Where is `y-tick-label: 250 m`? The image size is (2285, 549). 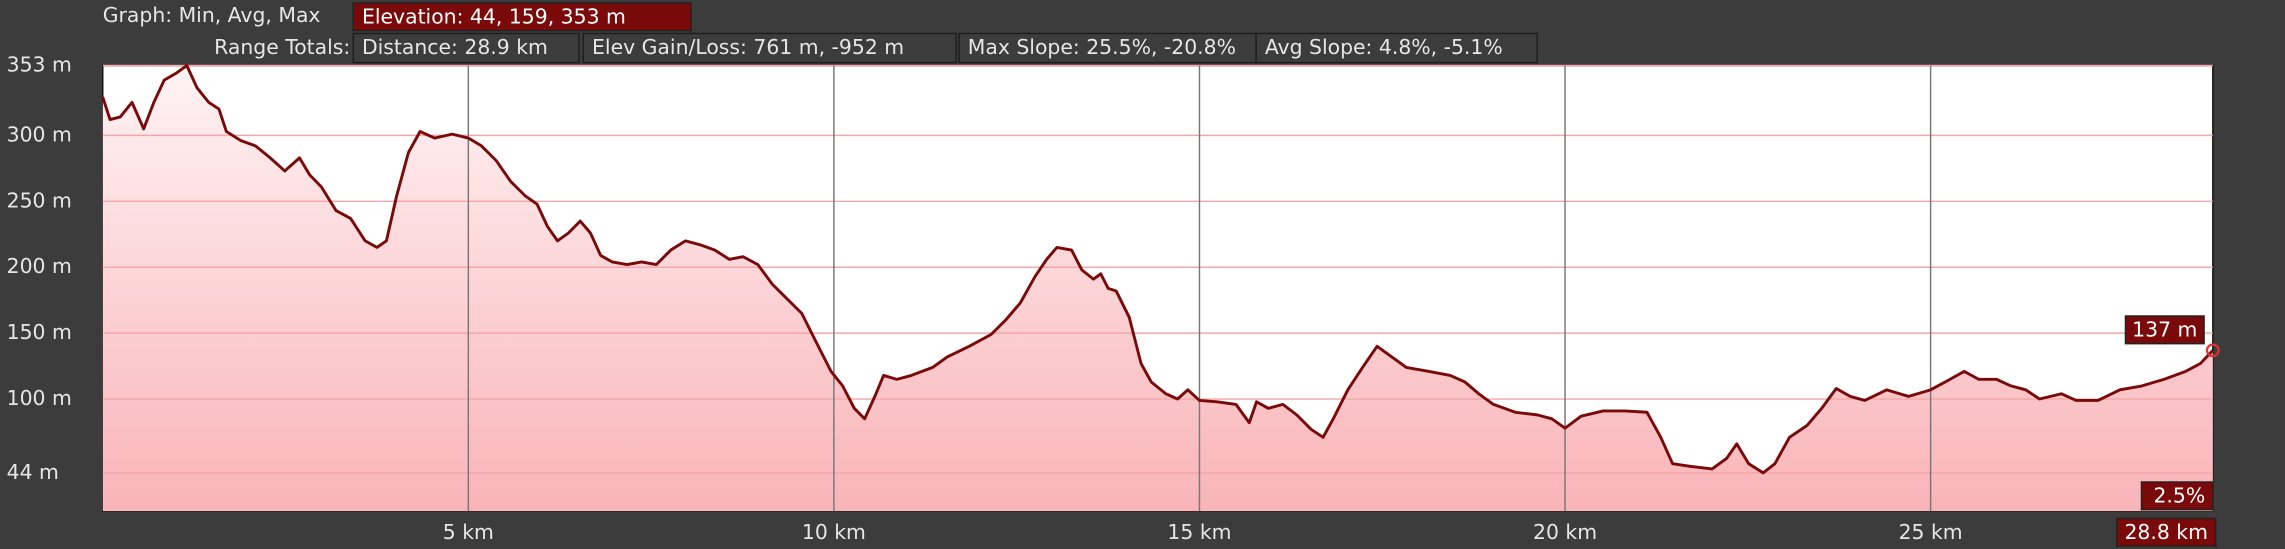
y-tick-label: 250 m is located at coordinates (39, 200).